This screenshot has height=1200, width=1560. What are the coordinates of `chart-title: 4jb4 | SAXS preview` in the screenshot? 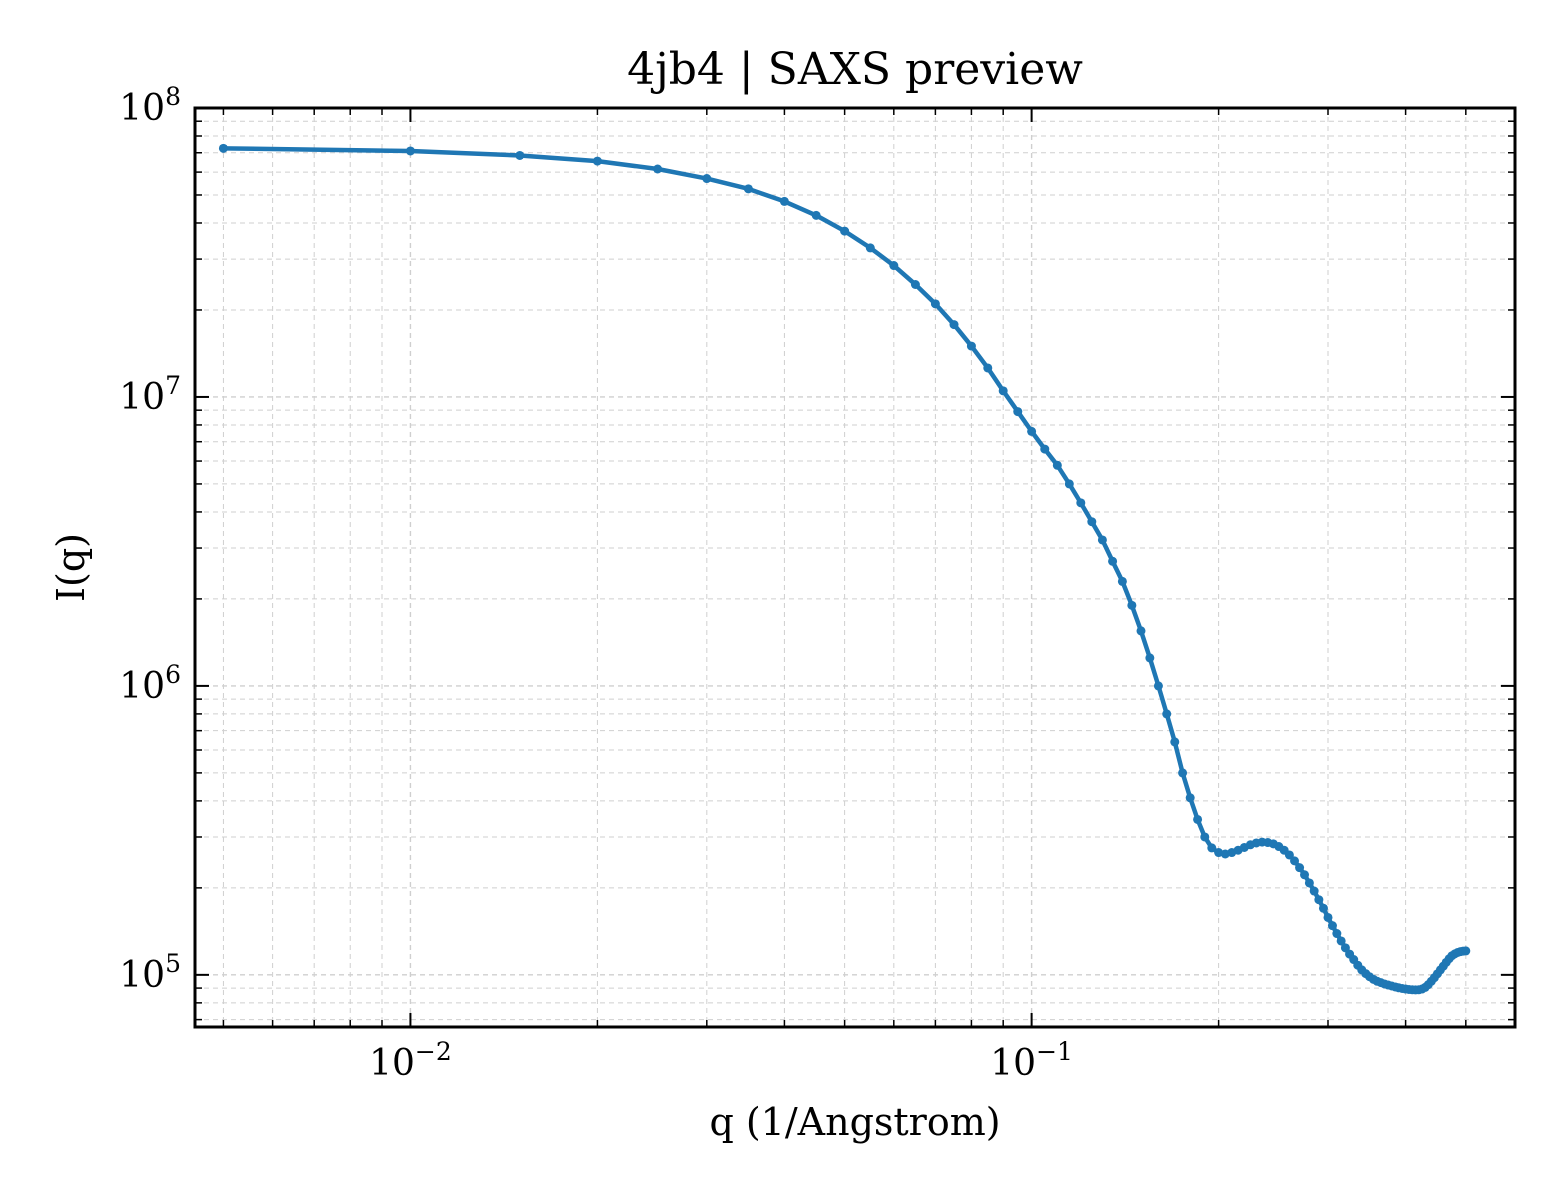 It's located at (855, 69).